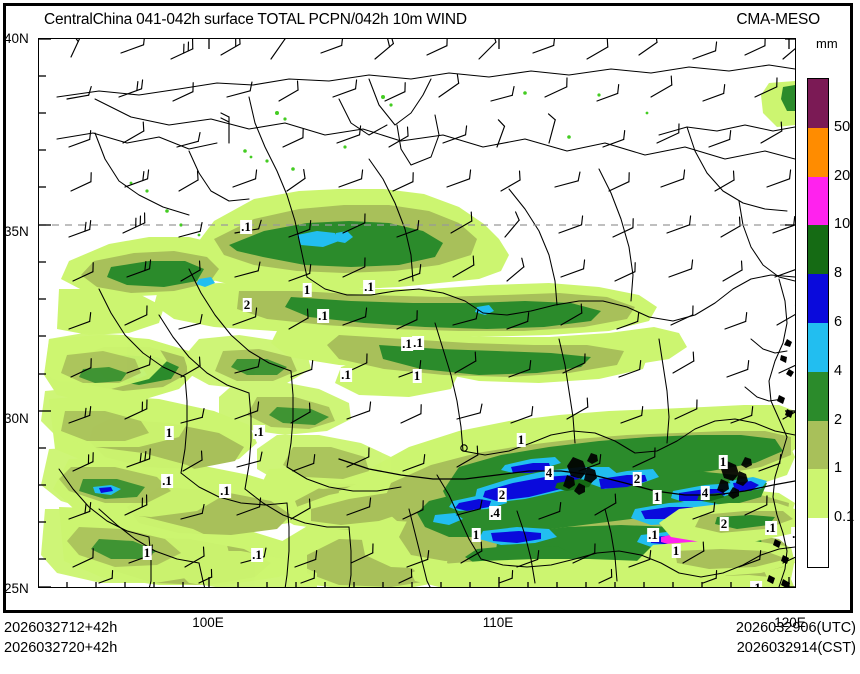 The image size is (860, 674). What do you see at coordinates (827, 43) in the screenshot?
I see `colorbar-unit-label: mm` at bounding box center [827, 43].